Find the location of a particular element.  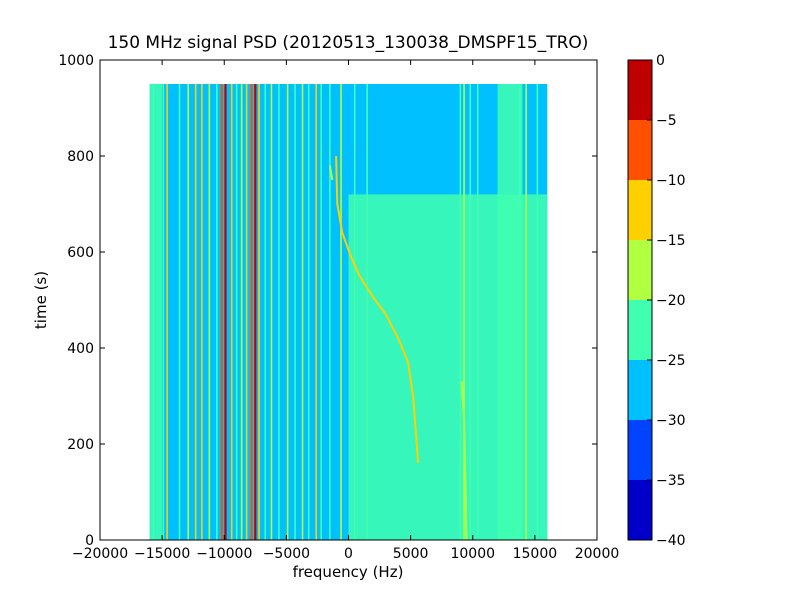

x-axis-label: frequency (Hz) is located at coordinates (348, 572).